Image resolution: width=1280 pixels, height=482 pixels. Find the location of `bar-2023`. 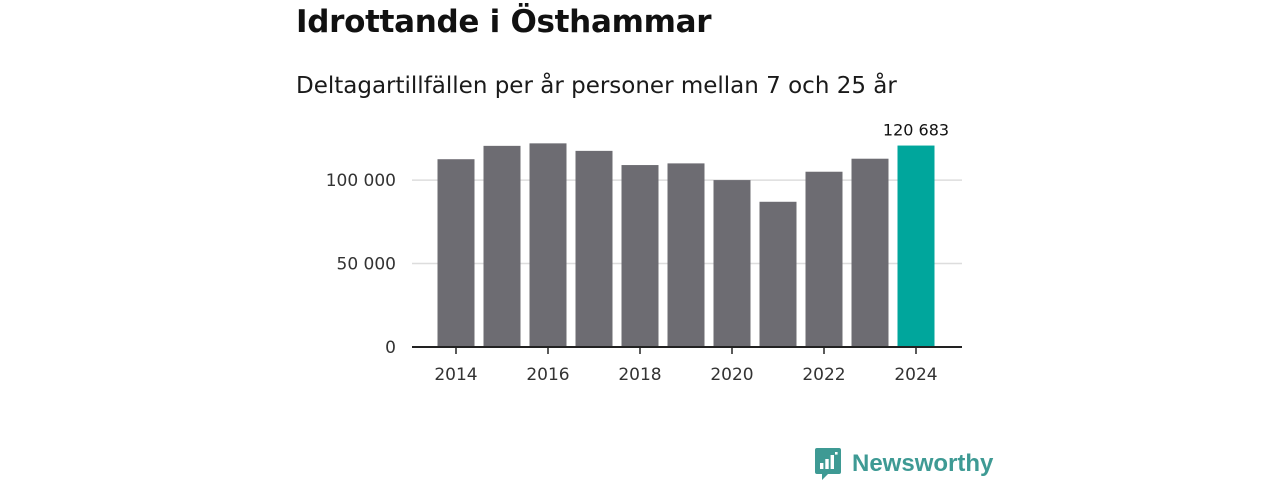

bar-2023 is located at coordinates (870, 252).